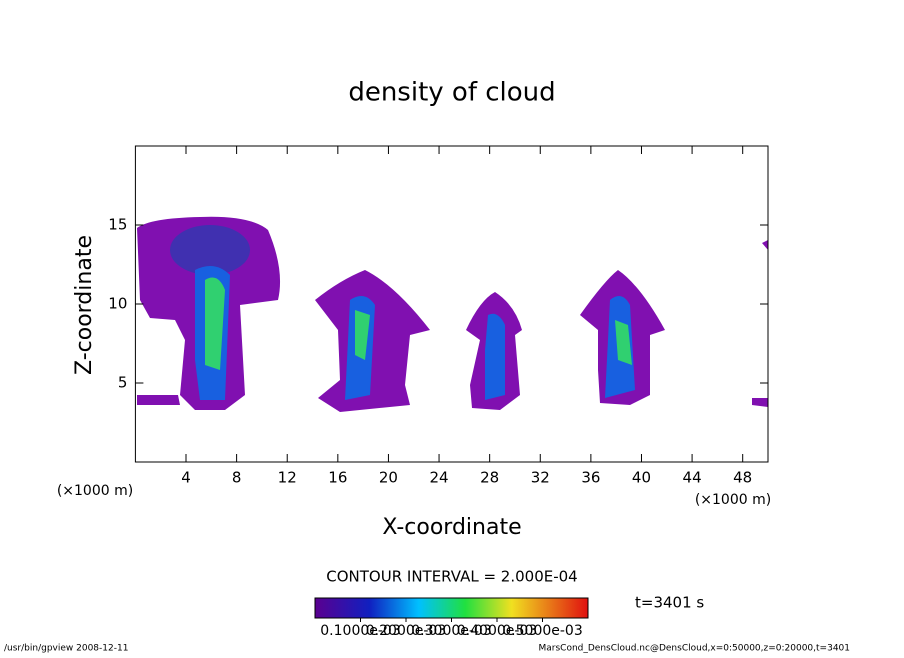 The width and height of the screenshot is (904, 658). I want to click on colorbar-tick-label: 0.2000e-03, so click(406, 631).